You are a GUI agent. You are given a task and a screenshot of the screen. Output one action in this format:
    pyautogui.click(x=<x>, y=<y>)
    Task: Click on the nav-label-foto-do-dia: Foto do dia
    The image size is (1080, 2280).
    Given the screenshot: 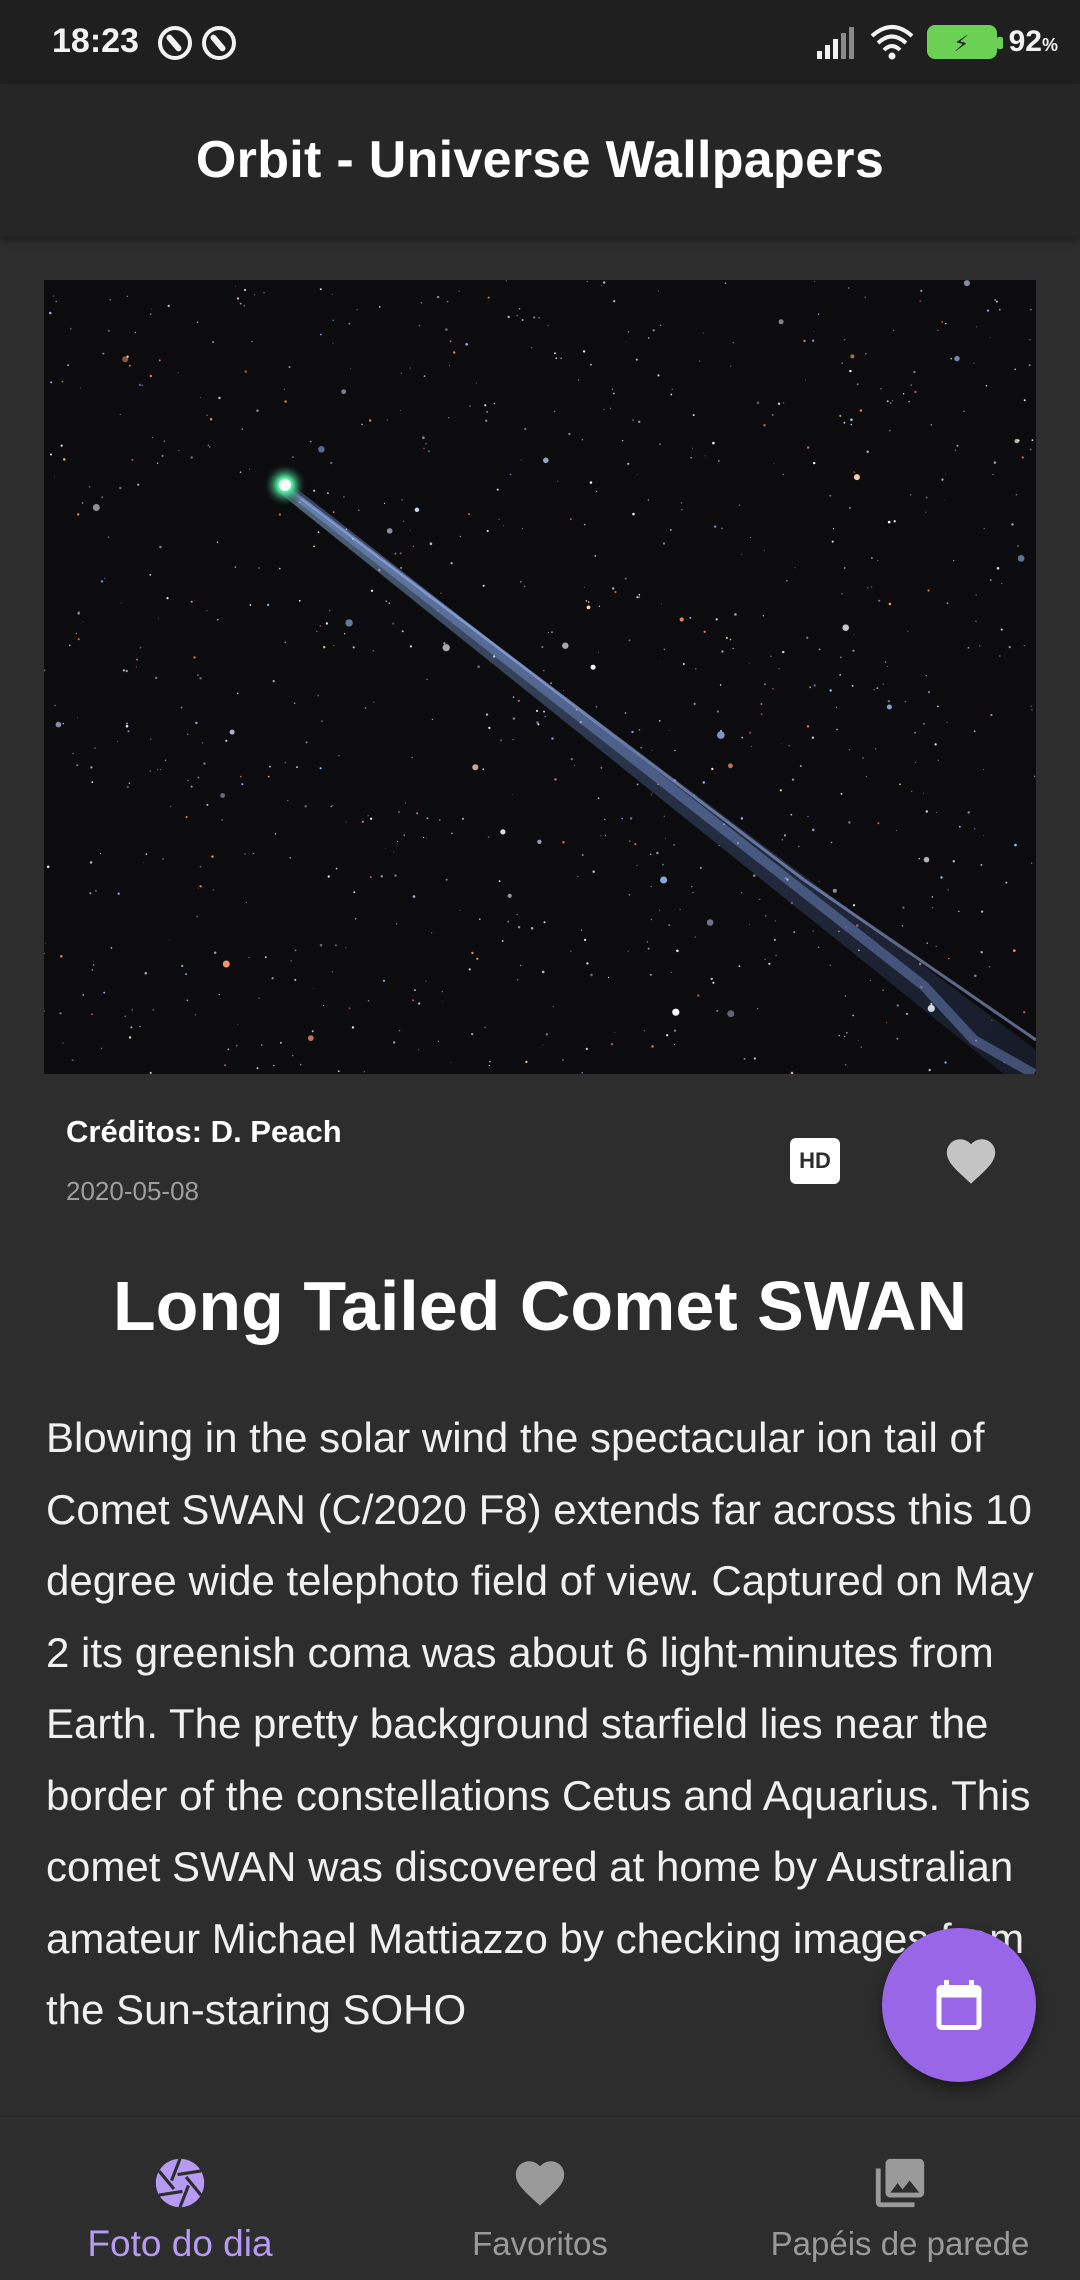 What is the action you would take?
    pyautogui.click(x=180, y=2243)
    